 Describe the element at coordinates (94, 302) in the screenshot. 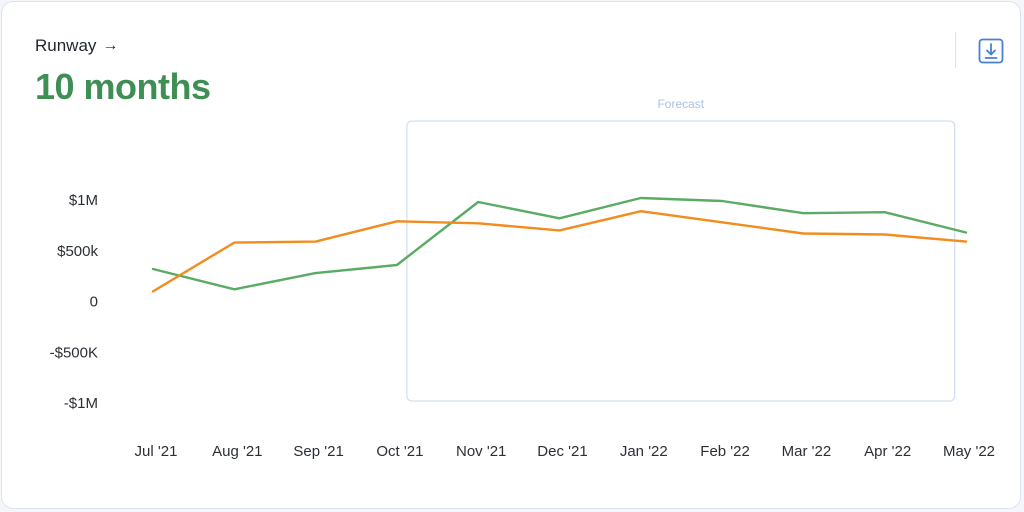

I see `y-tick-label: 0` at that location.